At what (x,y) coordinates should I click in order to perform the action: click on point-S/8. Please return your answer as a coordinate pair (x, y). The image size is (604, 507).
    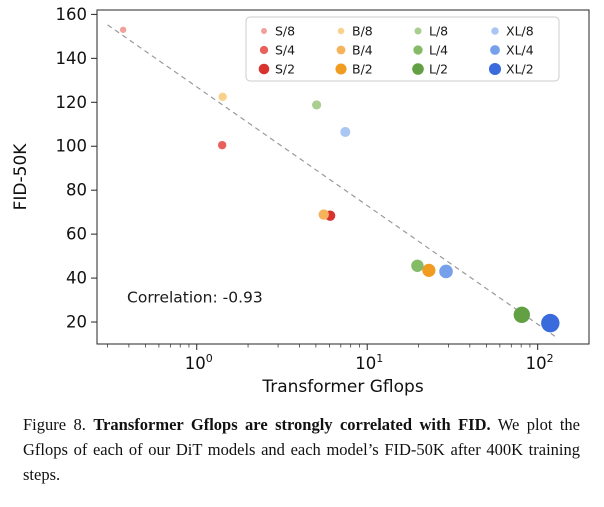
    Looking at the image, I should click on (123, 29).